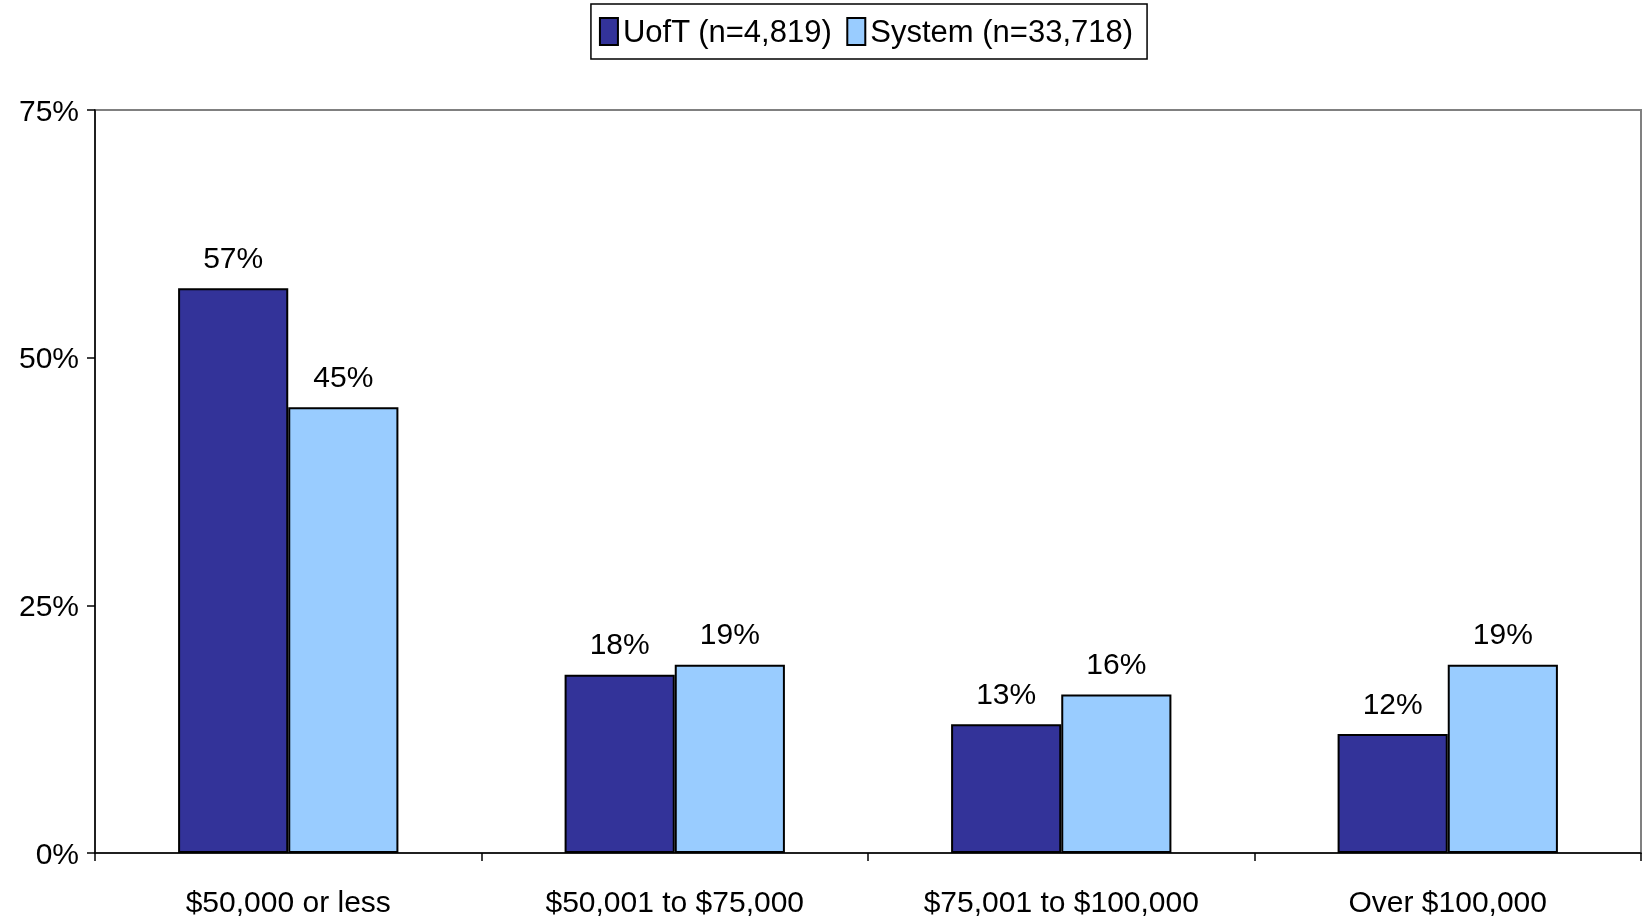 This screenshot has height=922, width=1645. Describe the element at coordinates (57, 853) in the screenshot. I see `y-tick-label: 0%` at that location.